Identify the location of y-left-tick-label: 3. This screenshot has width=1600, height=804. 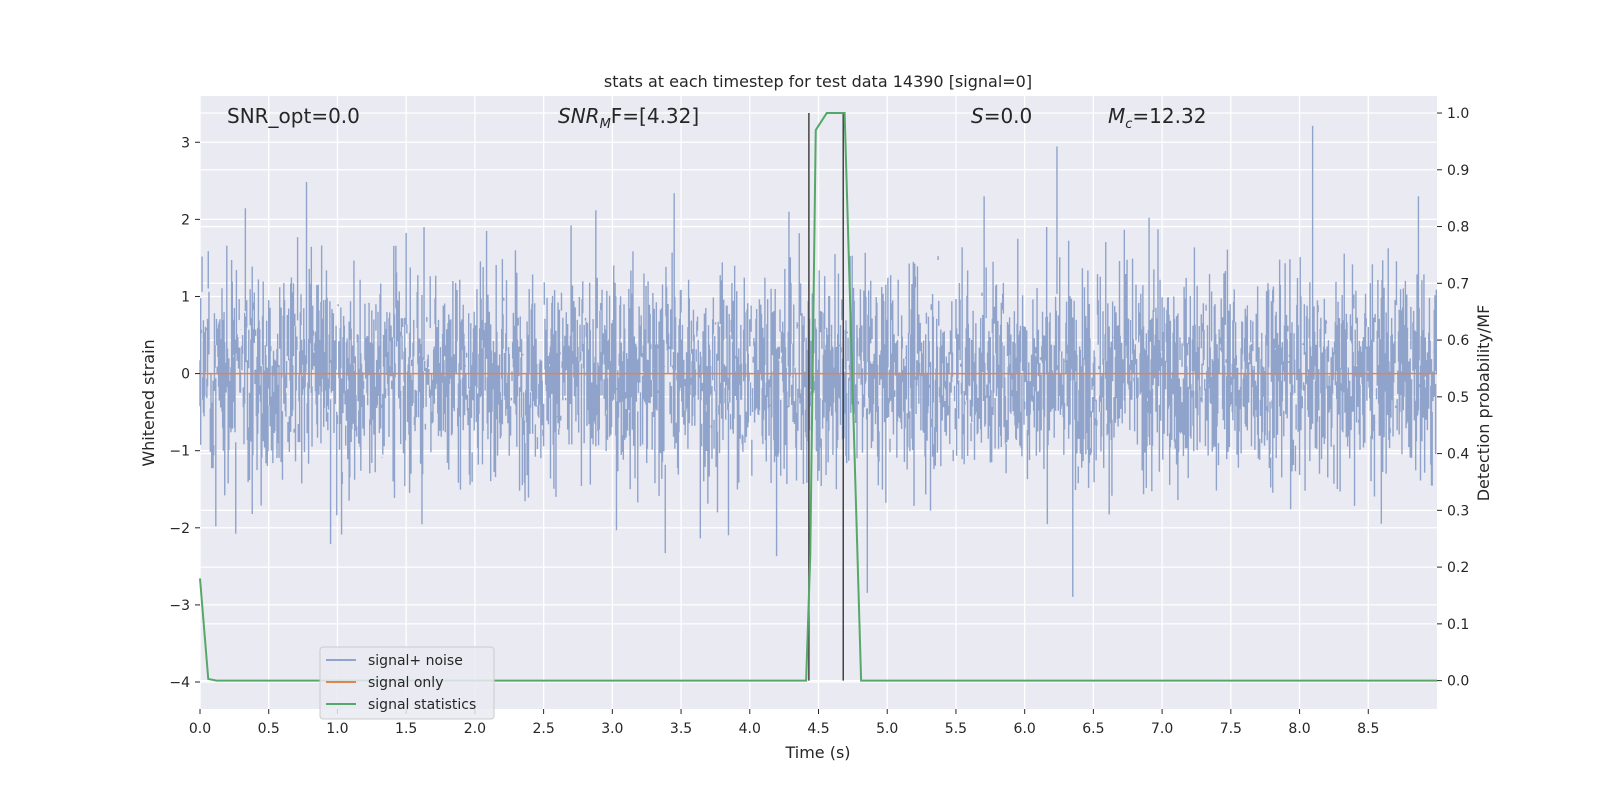
(185, 143).